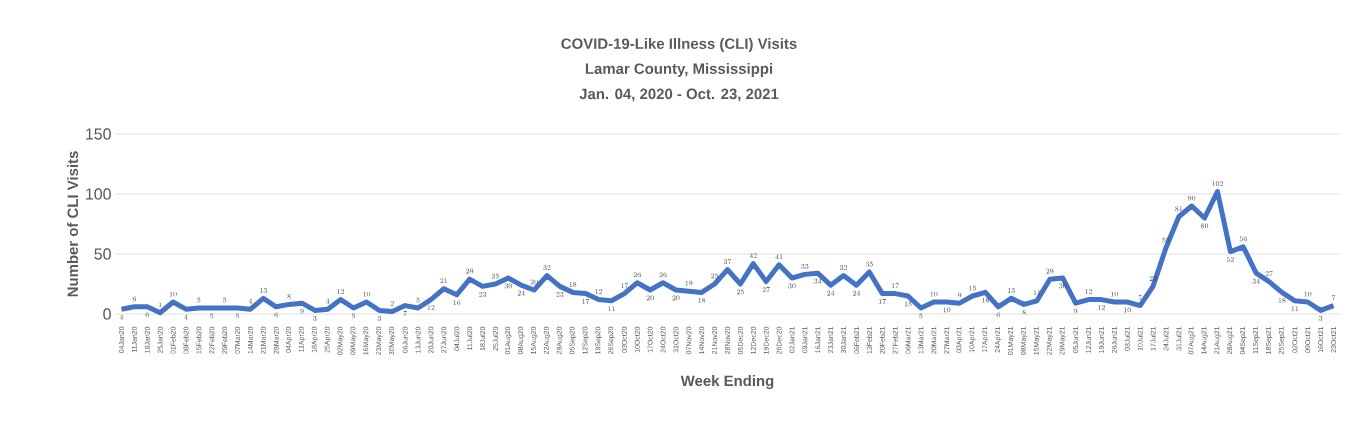 This screenshot has height=436, width=1359. What do you see at coordinates (679, 45) in the screenshot?
I see `chart-title: COVID-19-Like Illness (CLI) Visits` at bounding box center [679, 45].